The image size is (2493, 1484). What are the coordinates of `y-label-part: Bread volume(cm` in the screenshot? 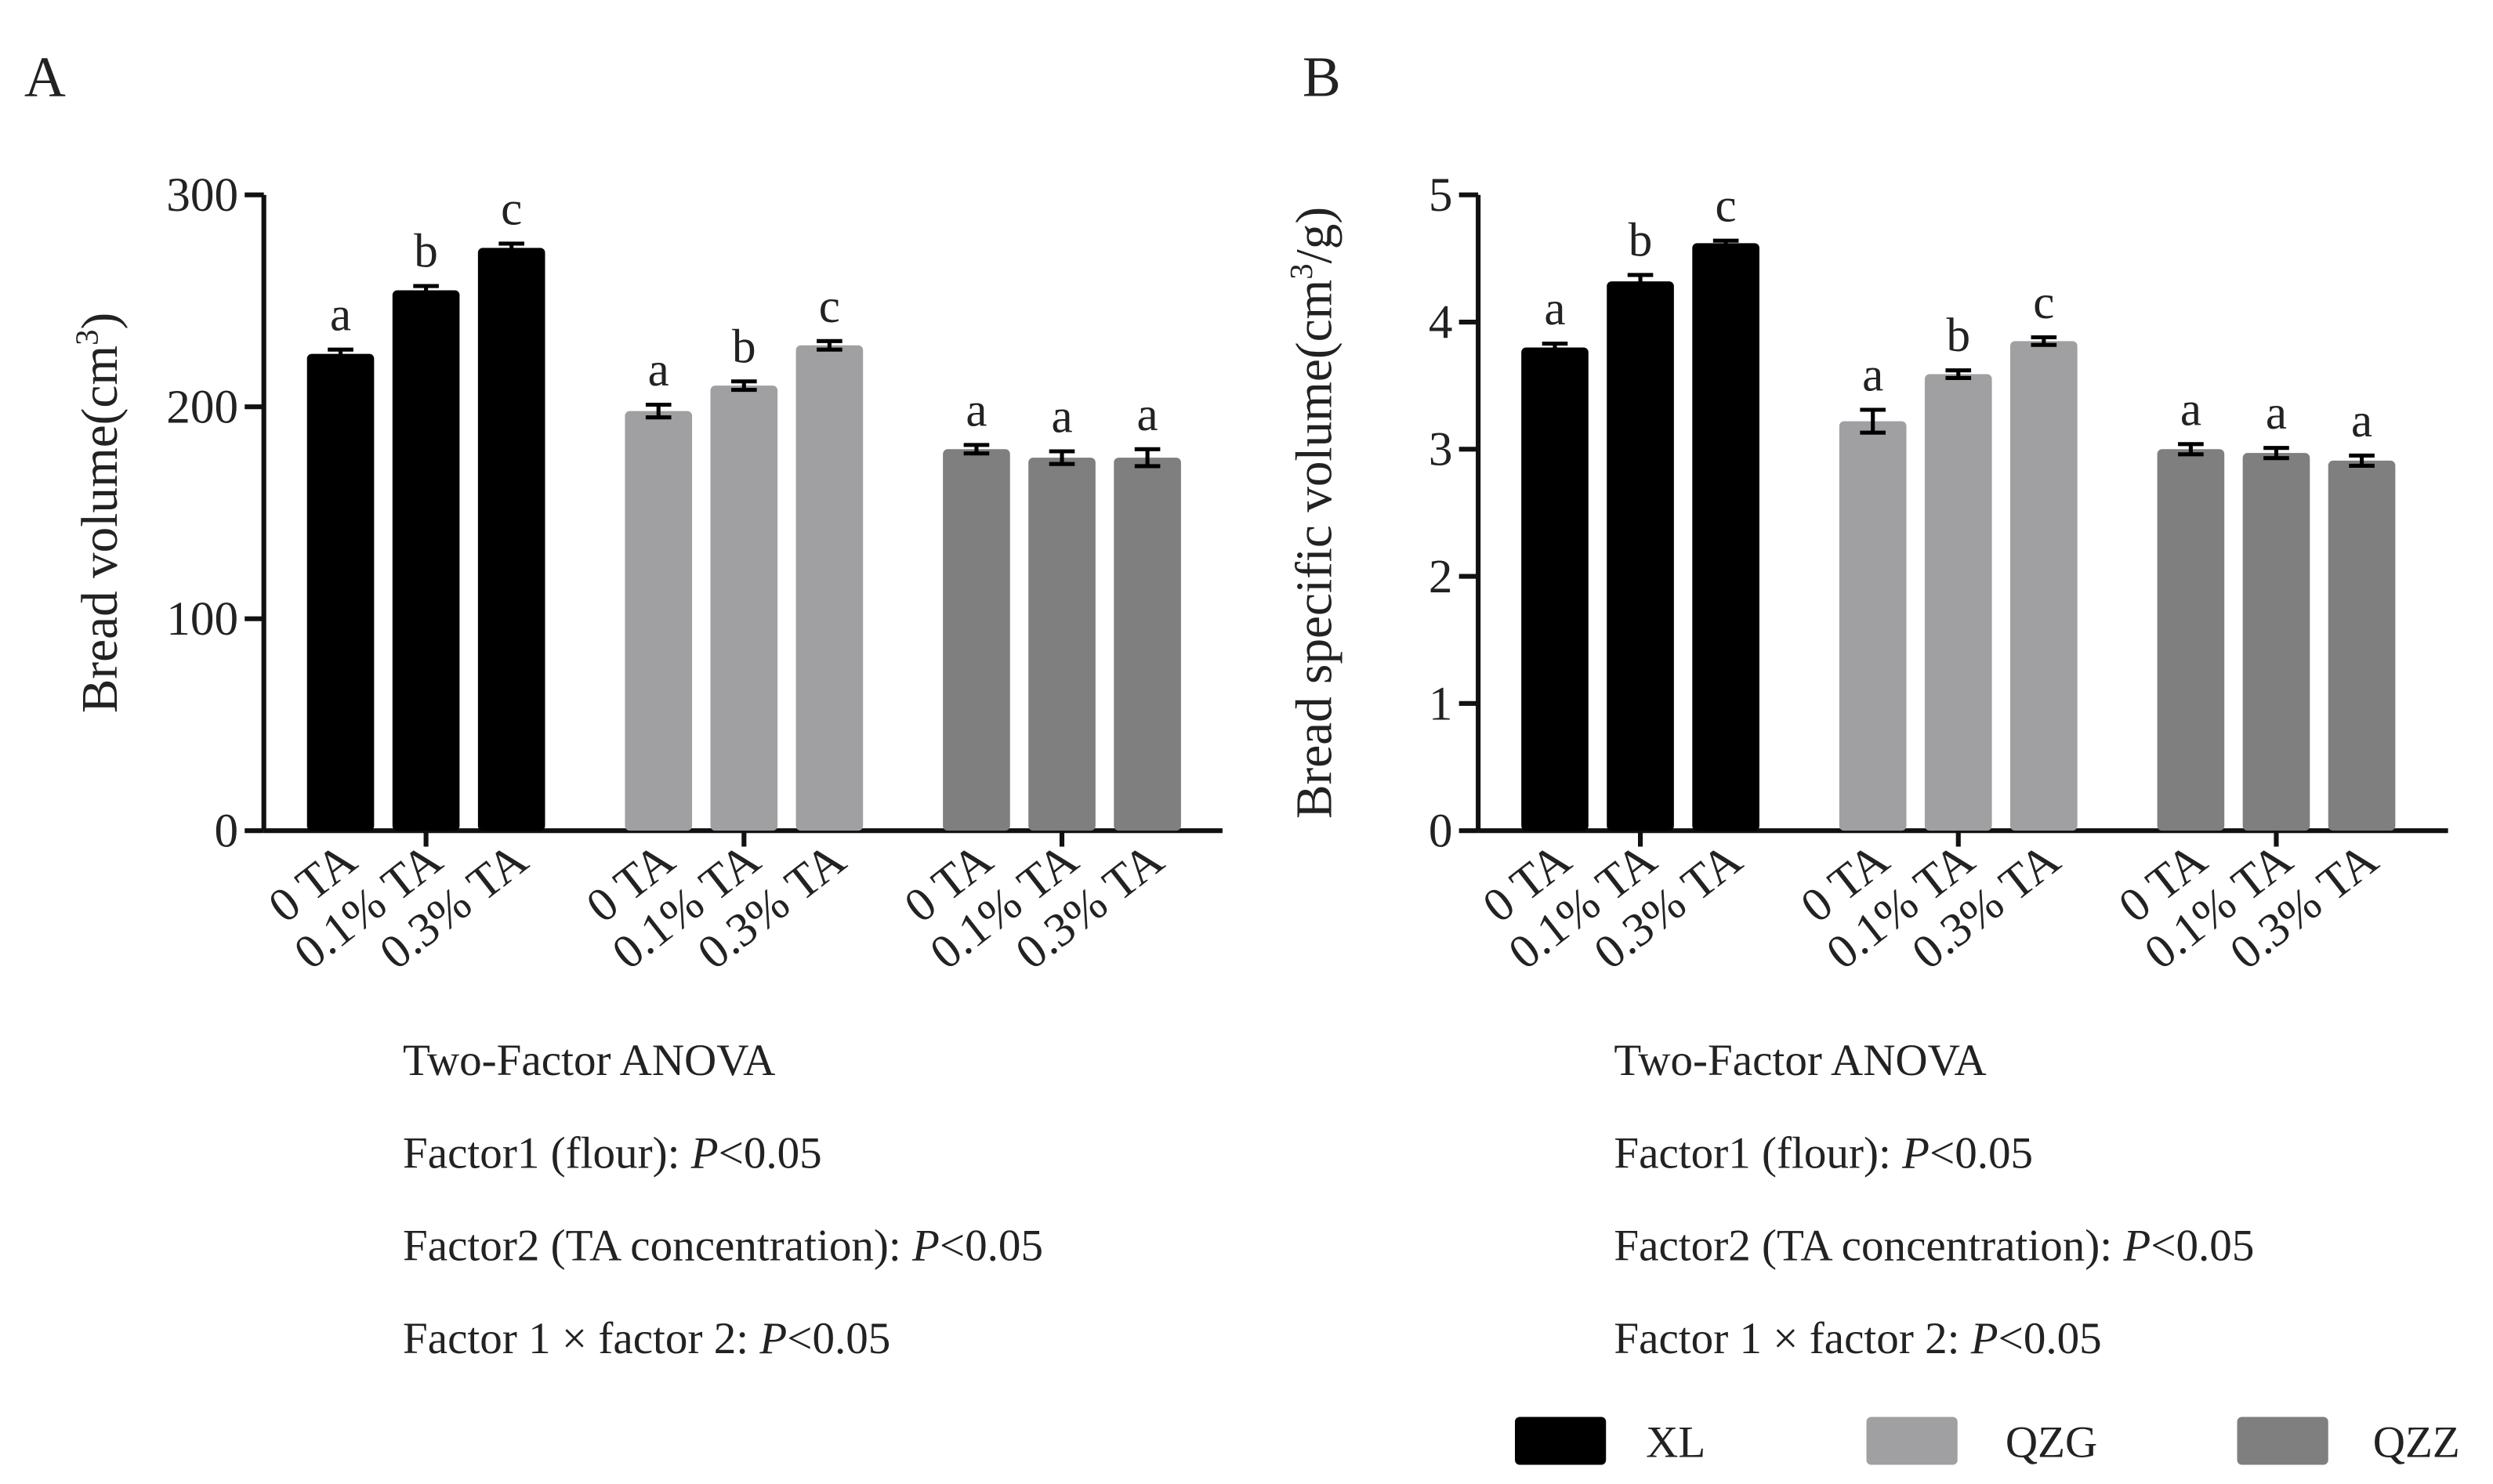 It's located at (100, 529).